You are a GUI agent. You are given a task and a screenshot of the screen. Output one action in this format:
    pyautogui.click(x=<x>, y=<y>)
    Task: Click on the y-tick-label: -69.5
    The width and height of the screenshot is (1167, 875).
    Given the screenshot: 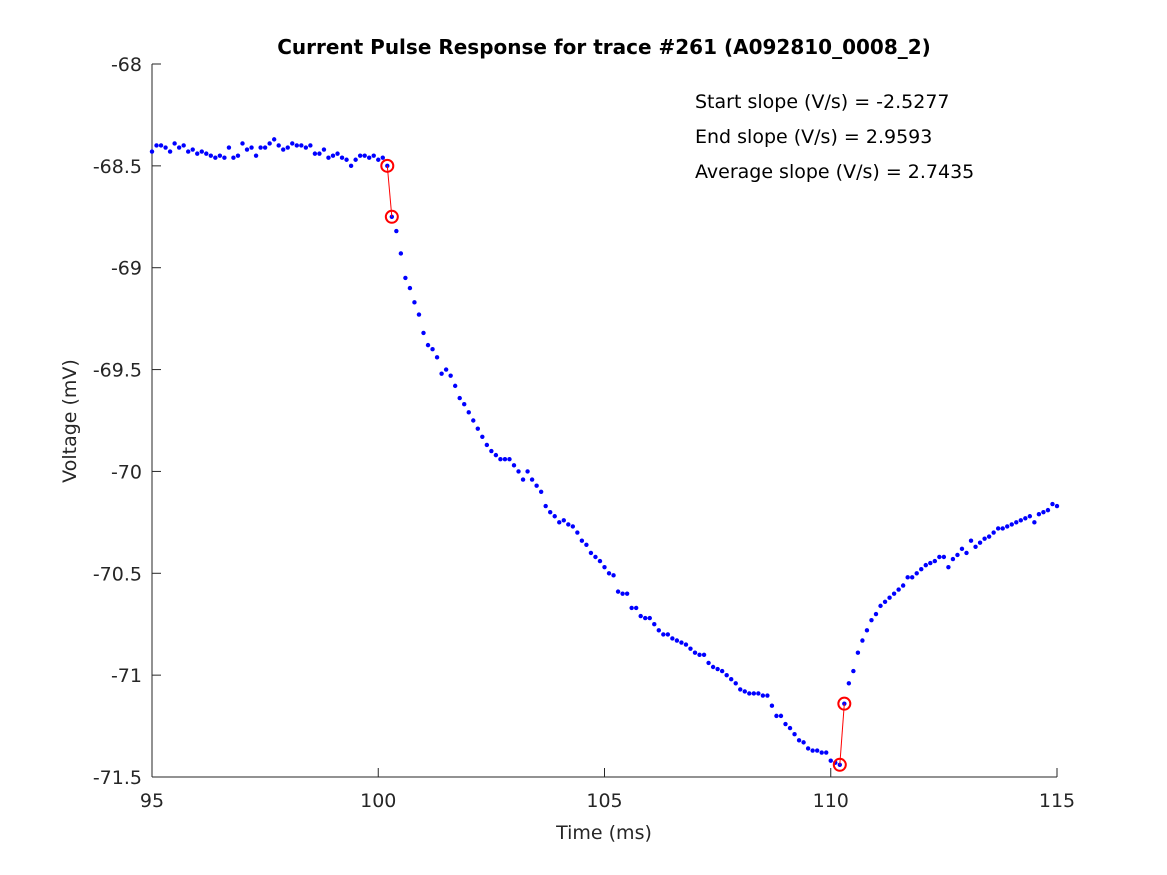 What is the action you would take?
    pyautogui.click(x=117, y=371)
    